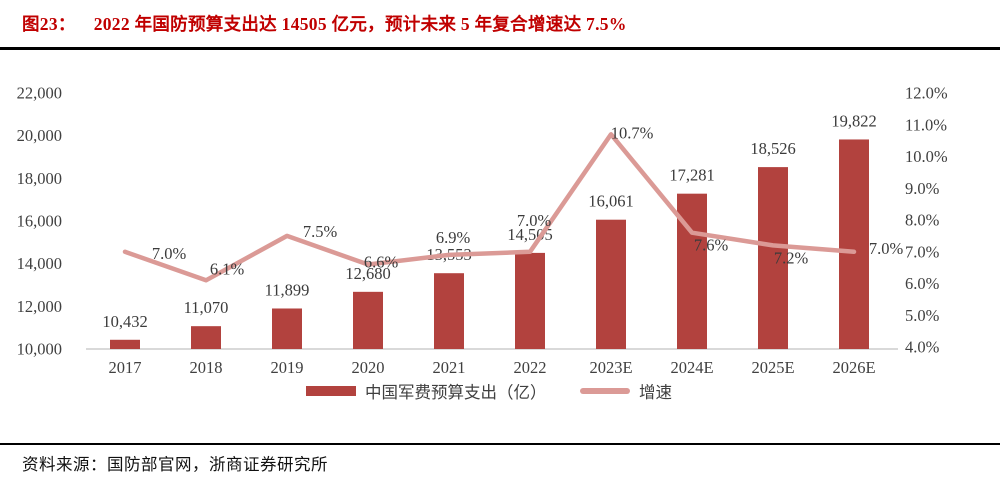 This screenshot has width=1000, height=491. What do you see at coordinates (206, 307) in the screenshot?
I see `bar-value-label: 11,070` at bounding box center [206, 307].